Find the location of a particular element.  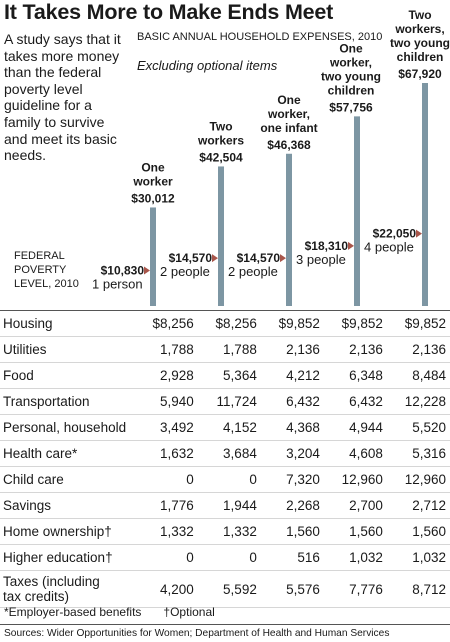

table-row: Savings 1,776 1,944 2,268 2,700 2,712 is located at coordinates (225, 505).